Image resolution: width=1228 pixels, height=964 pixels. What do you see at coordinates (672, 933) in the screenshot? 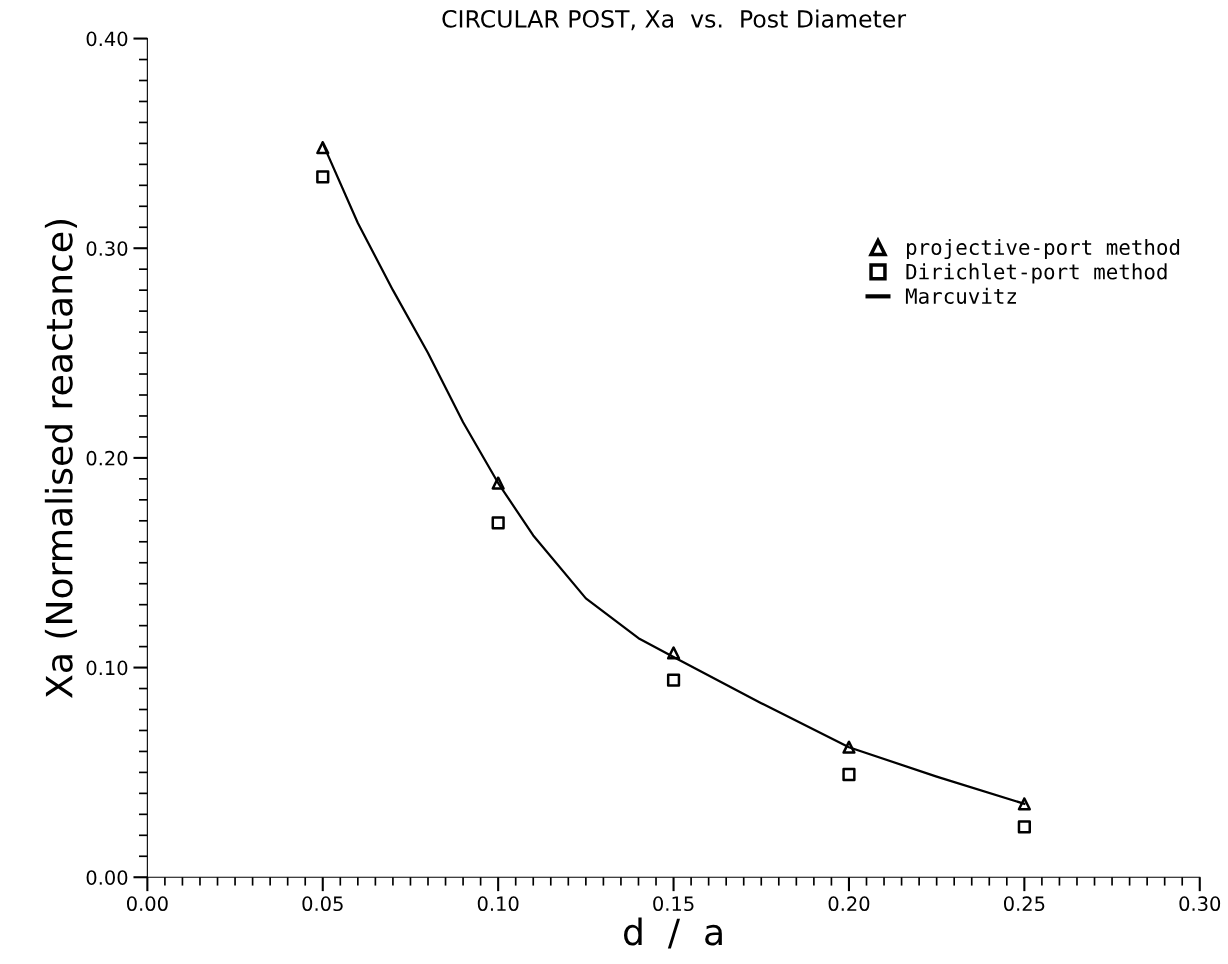
I see `x-axis-title: d / a` at bounding box center [672, 933].